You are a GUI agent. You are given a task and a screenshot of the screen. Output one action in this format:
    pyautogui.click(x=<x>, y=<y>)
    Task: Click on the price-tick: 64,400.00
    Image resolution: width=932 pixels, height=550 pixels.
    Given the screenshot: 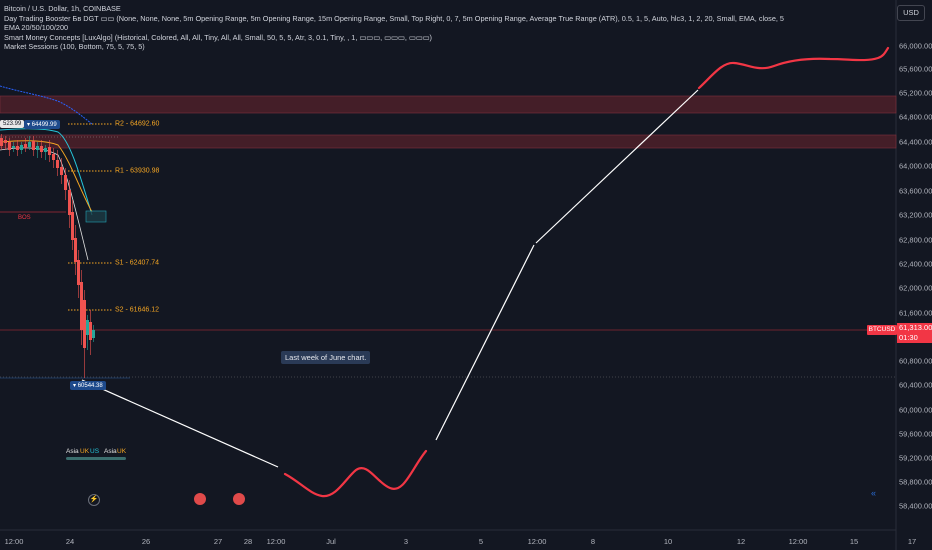 What is the action you would take?
    pyautogui.click(x=915, y=142)
    